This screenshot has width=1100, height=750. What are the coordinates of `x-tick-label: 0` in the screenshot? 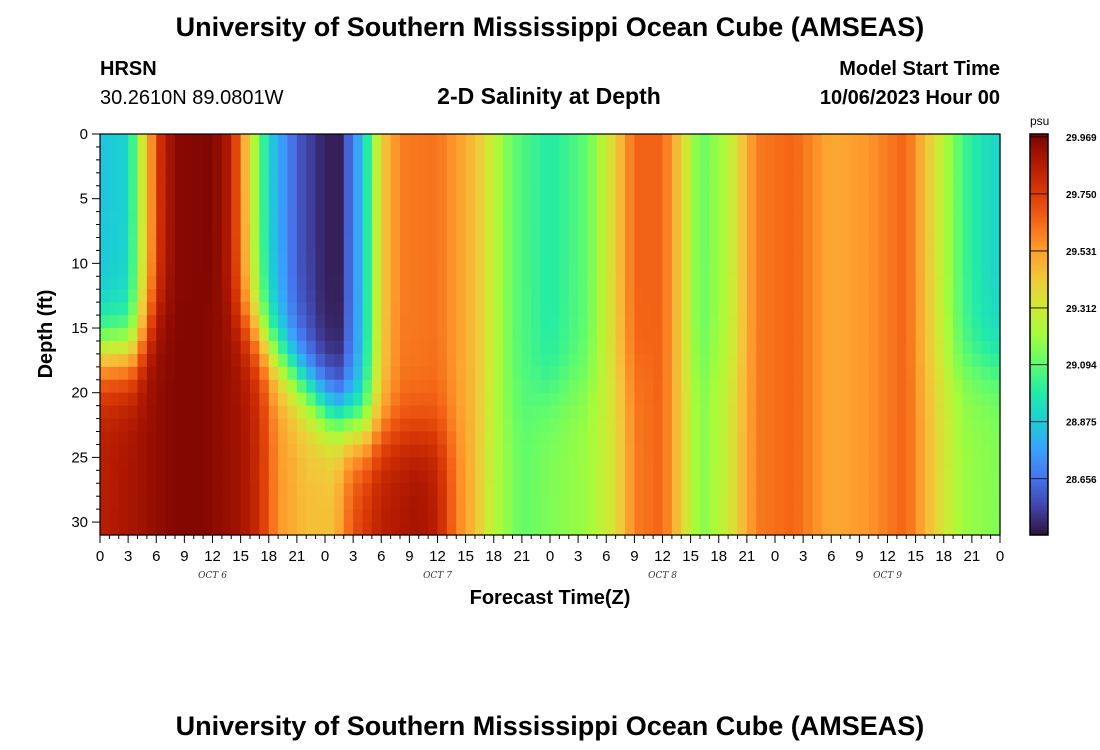 It's located at (100, 556).